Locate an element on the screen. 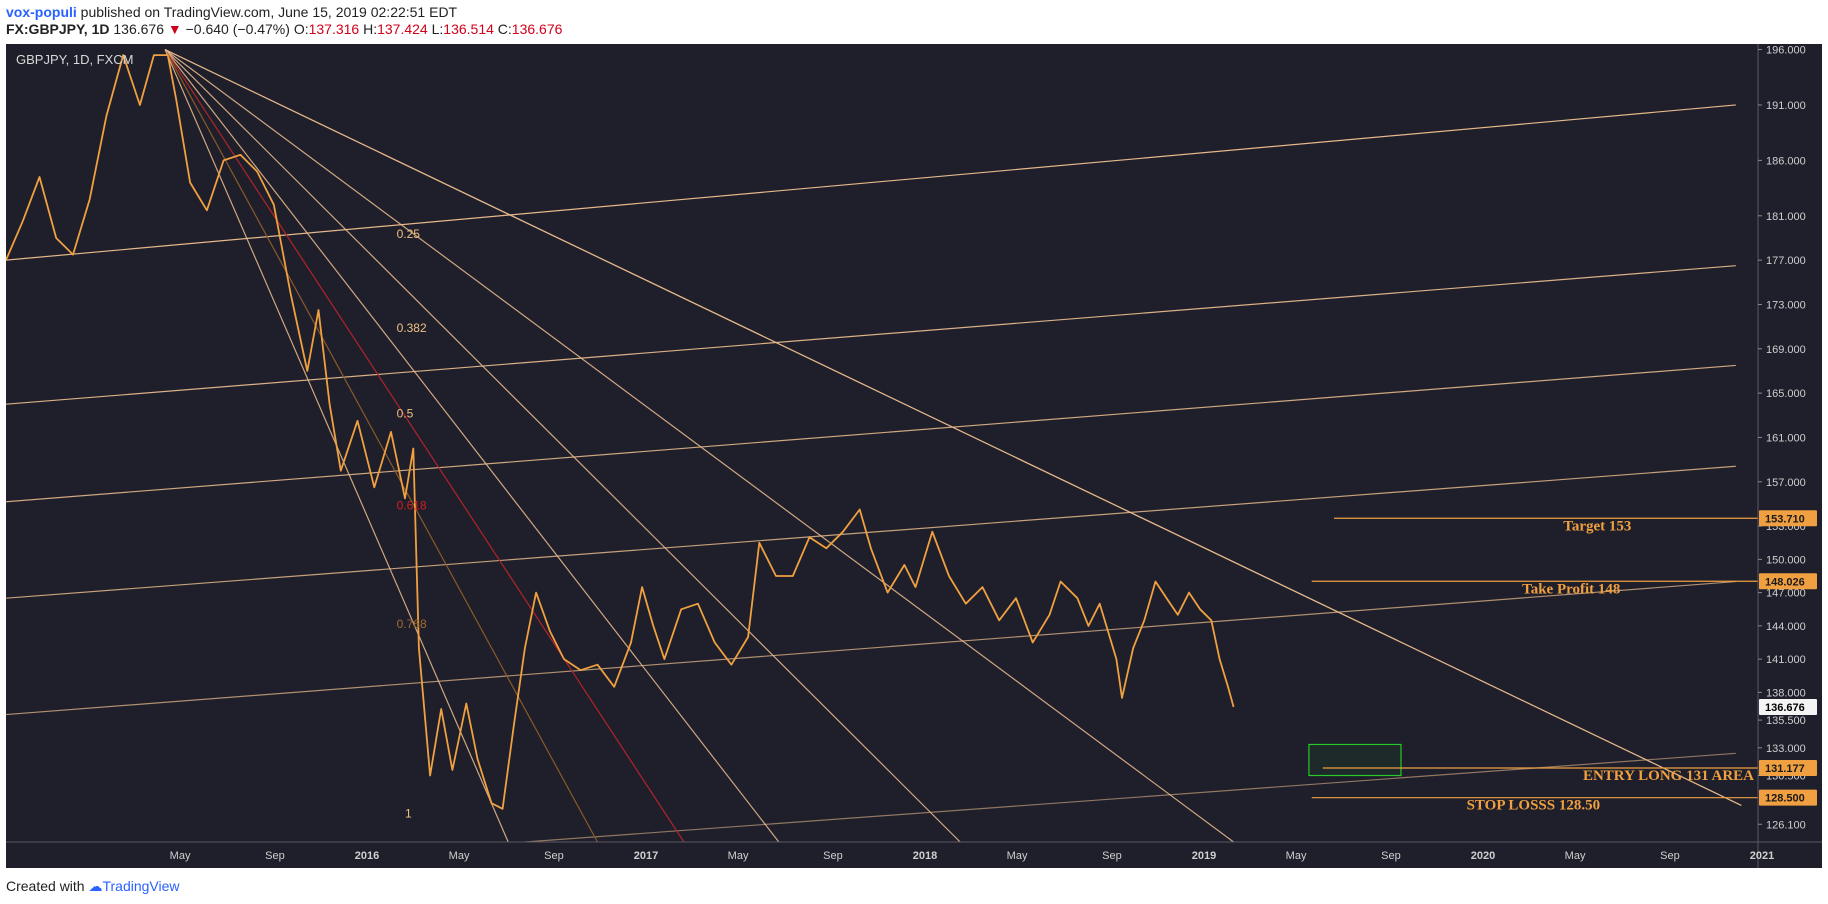 The image size is (1828, 904). time-tick-label-5: 2017 is located at coordinates (646, 856).